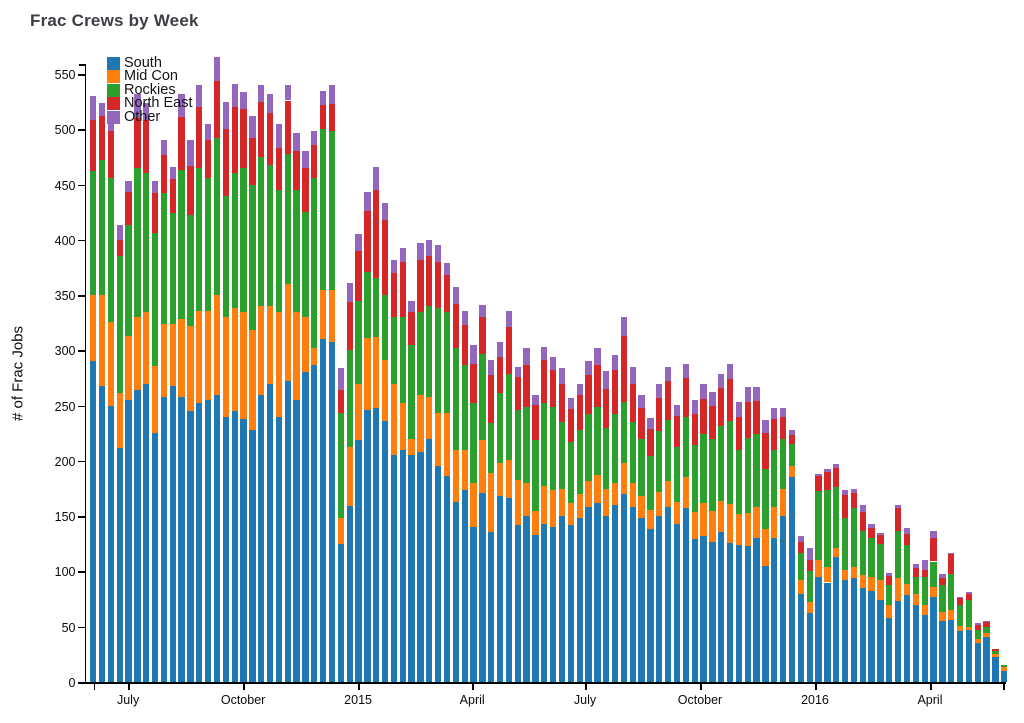  I want to click on y-tick-label: 550, so click(65, 74).